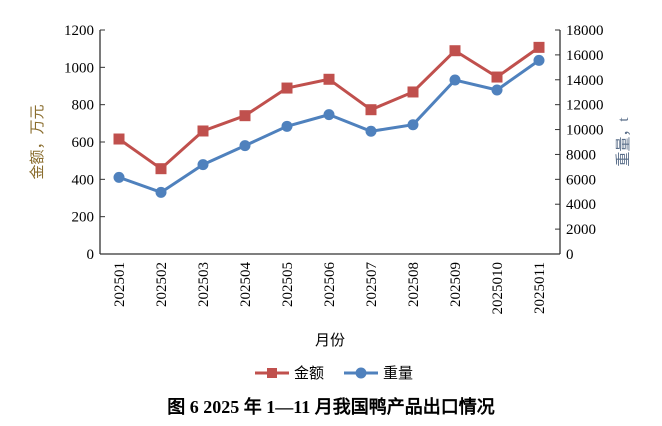  I want to click on y-tick-label-right: 2000, so click(581, 230).